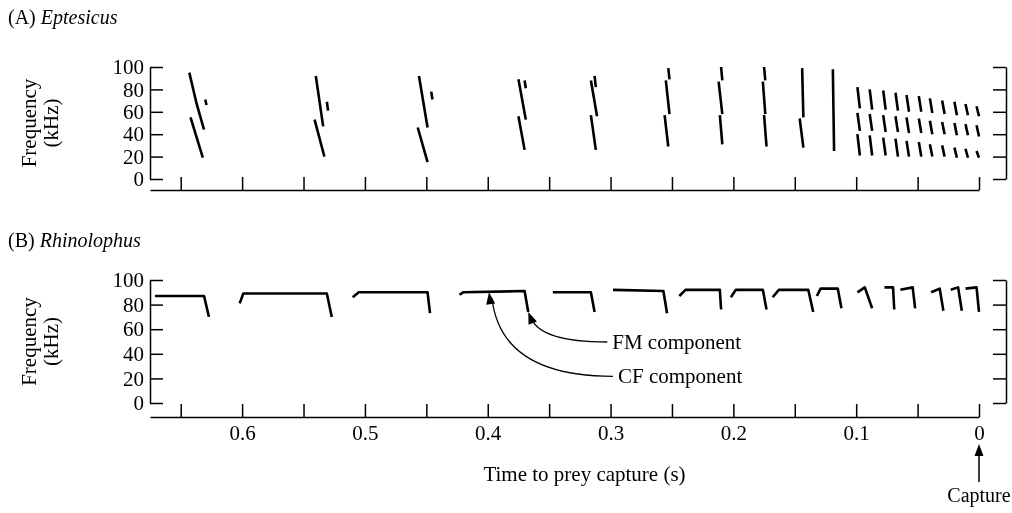  Describe the element at coordinates (242, 432) in the screenshot. I see `x-tick-label: 0.6` at that location.